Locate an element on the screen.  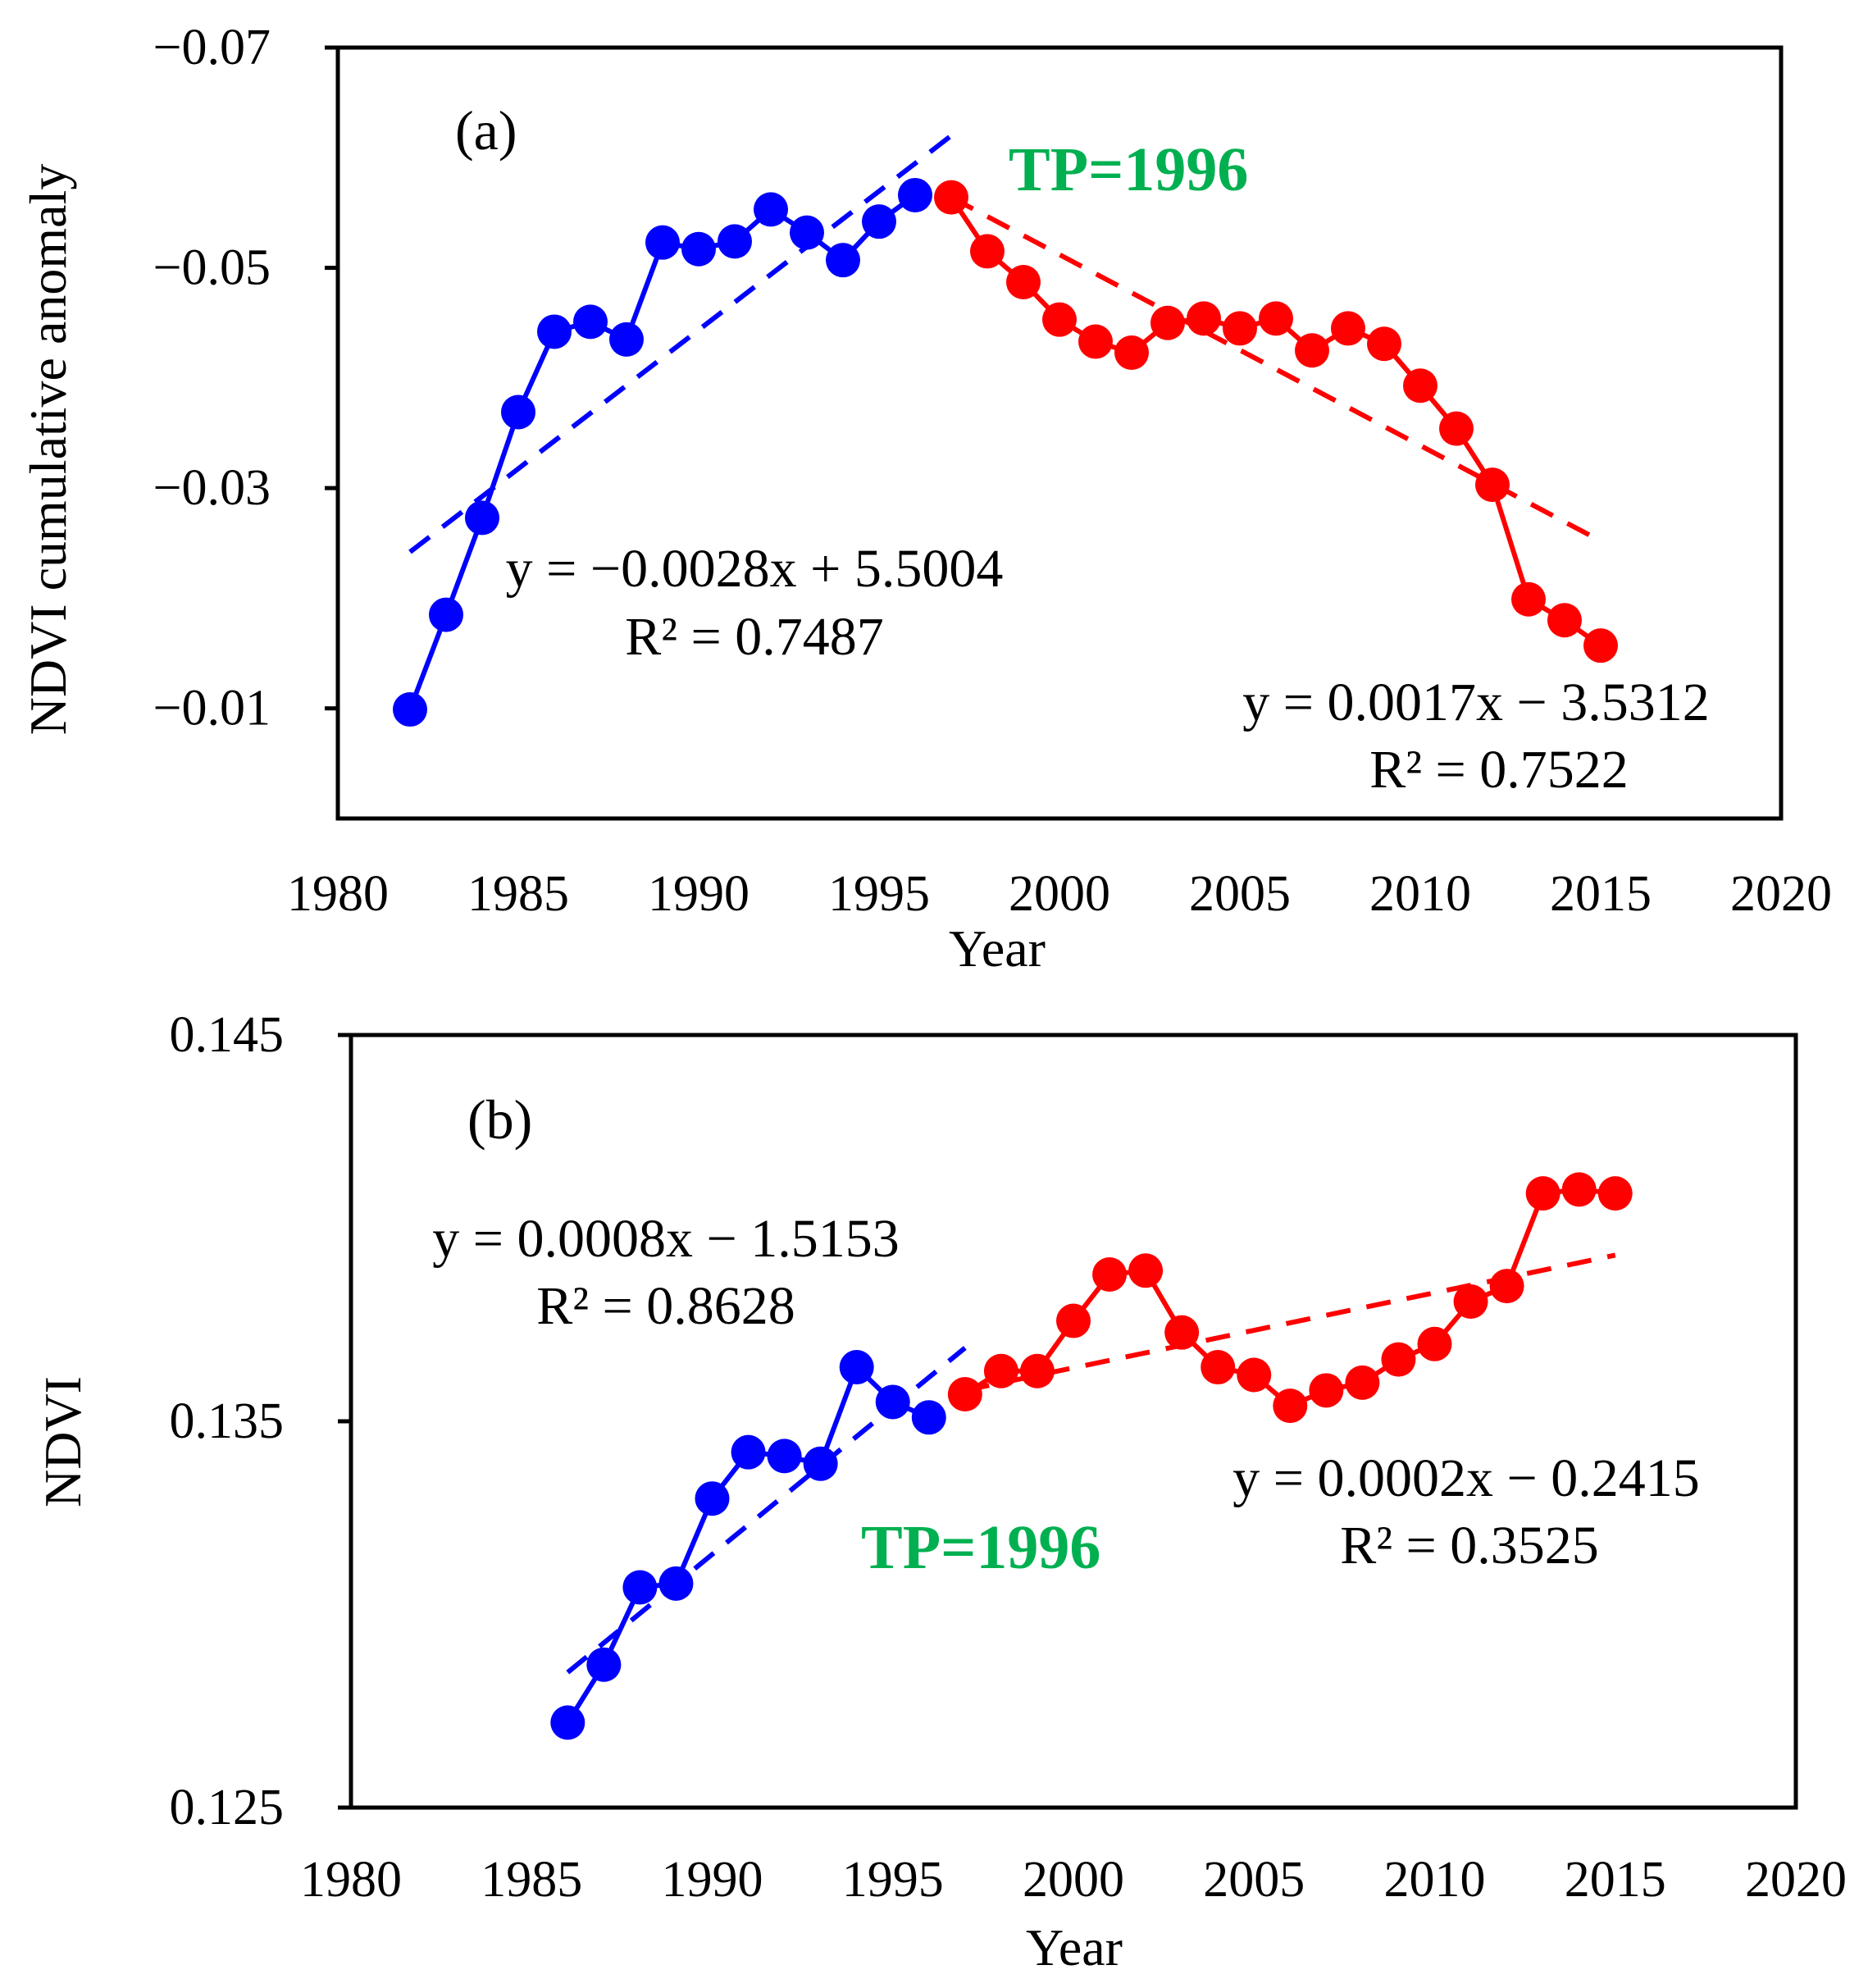
y-tick-label: −0.07 is located at coordinates (212, 47).